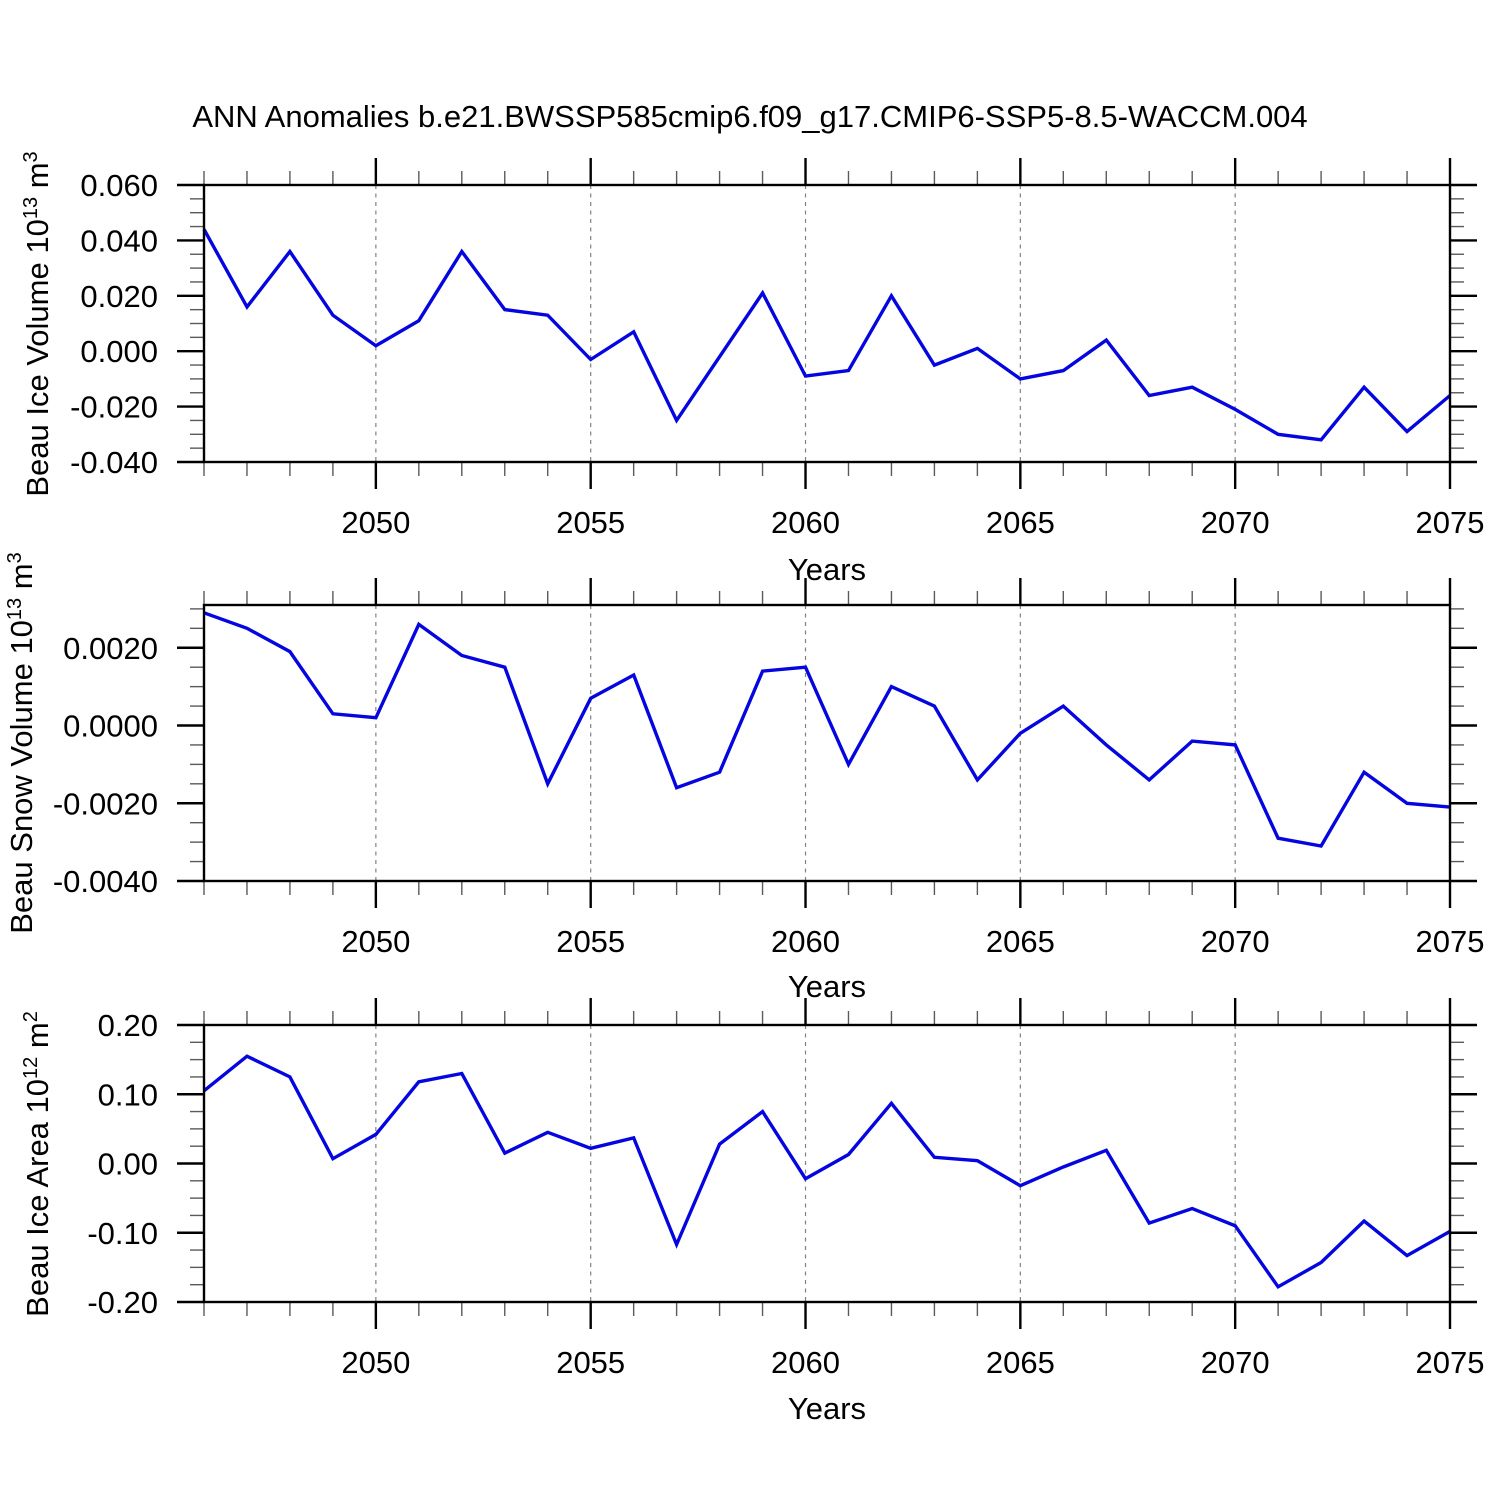  Describe the element at coordinates (110, 726) in the screenshot. I see `y-tick-label-0.0000: 0.0000` at that location.